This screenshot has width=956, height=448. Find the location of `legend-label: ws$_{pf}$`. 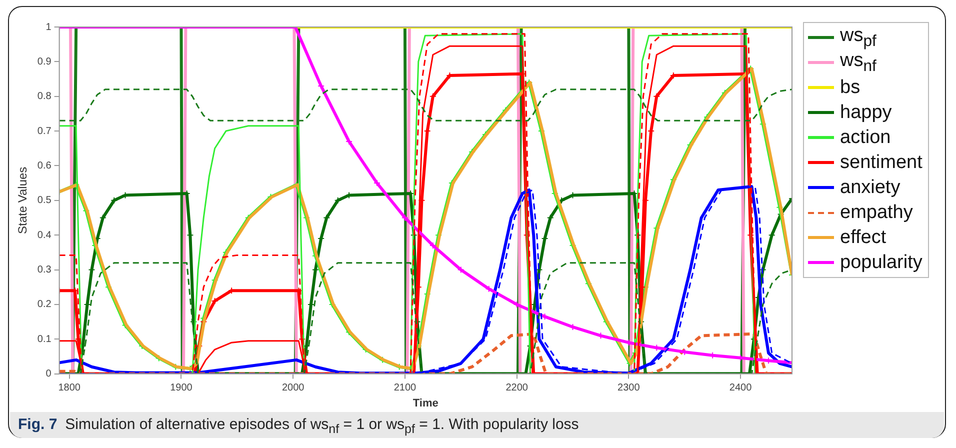

legend-label: ws$_{pf}$ is located at coordinates (858, 37).